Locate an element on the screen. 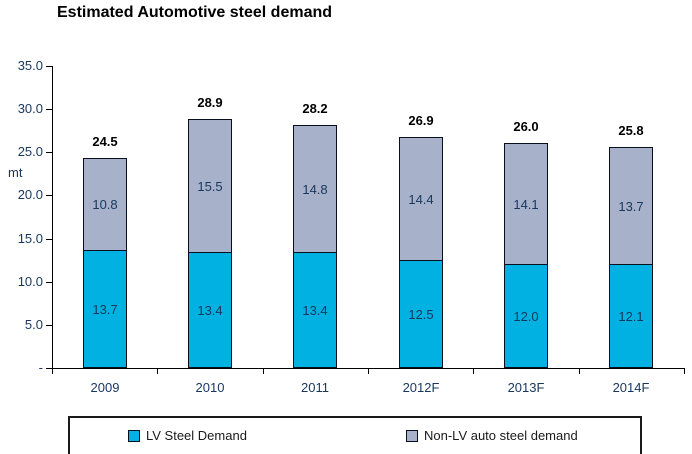 This screenshot has height=454, width=692. y-tick-label: 25.0 is located at coordinates (30, 151).